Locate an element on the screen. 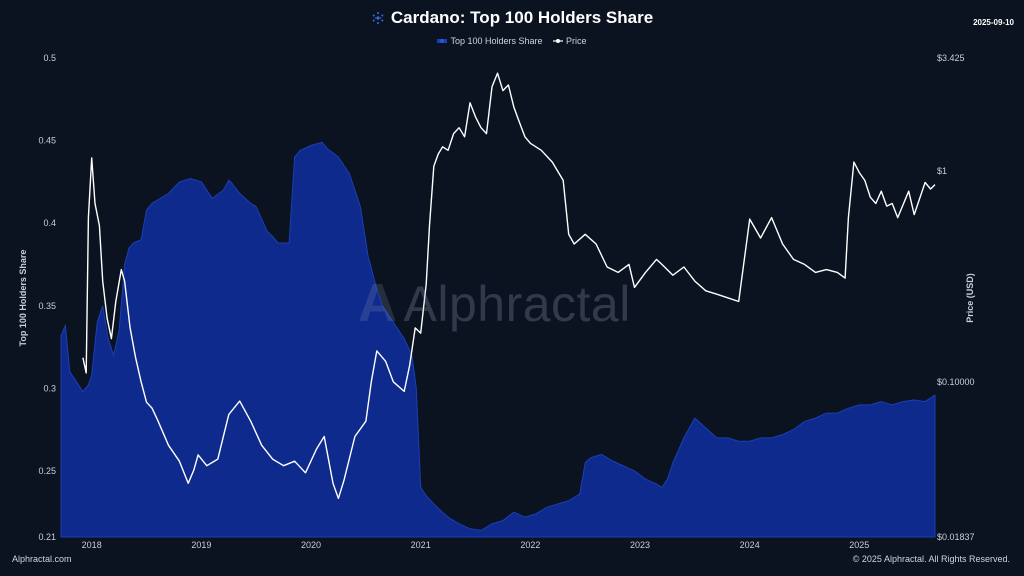 The height and width of the screenshot is (576, 1024). right-tick-label: $0.01837 is located at coordinates (956, 537).